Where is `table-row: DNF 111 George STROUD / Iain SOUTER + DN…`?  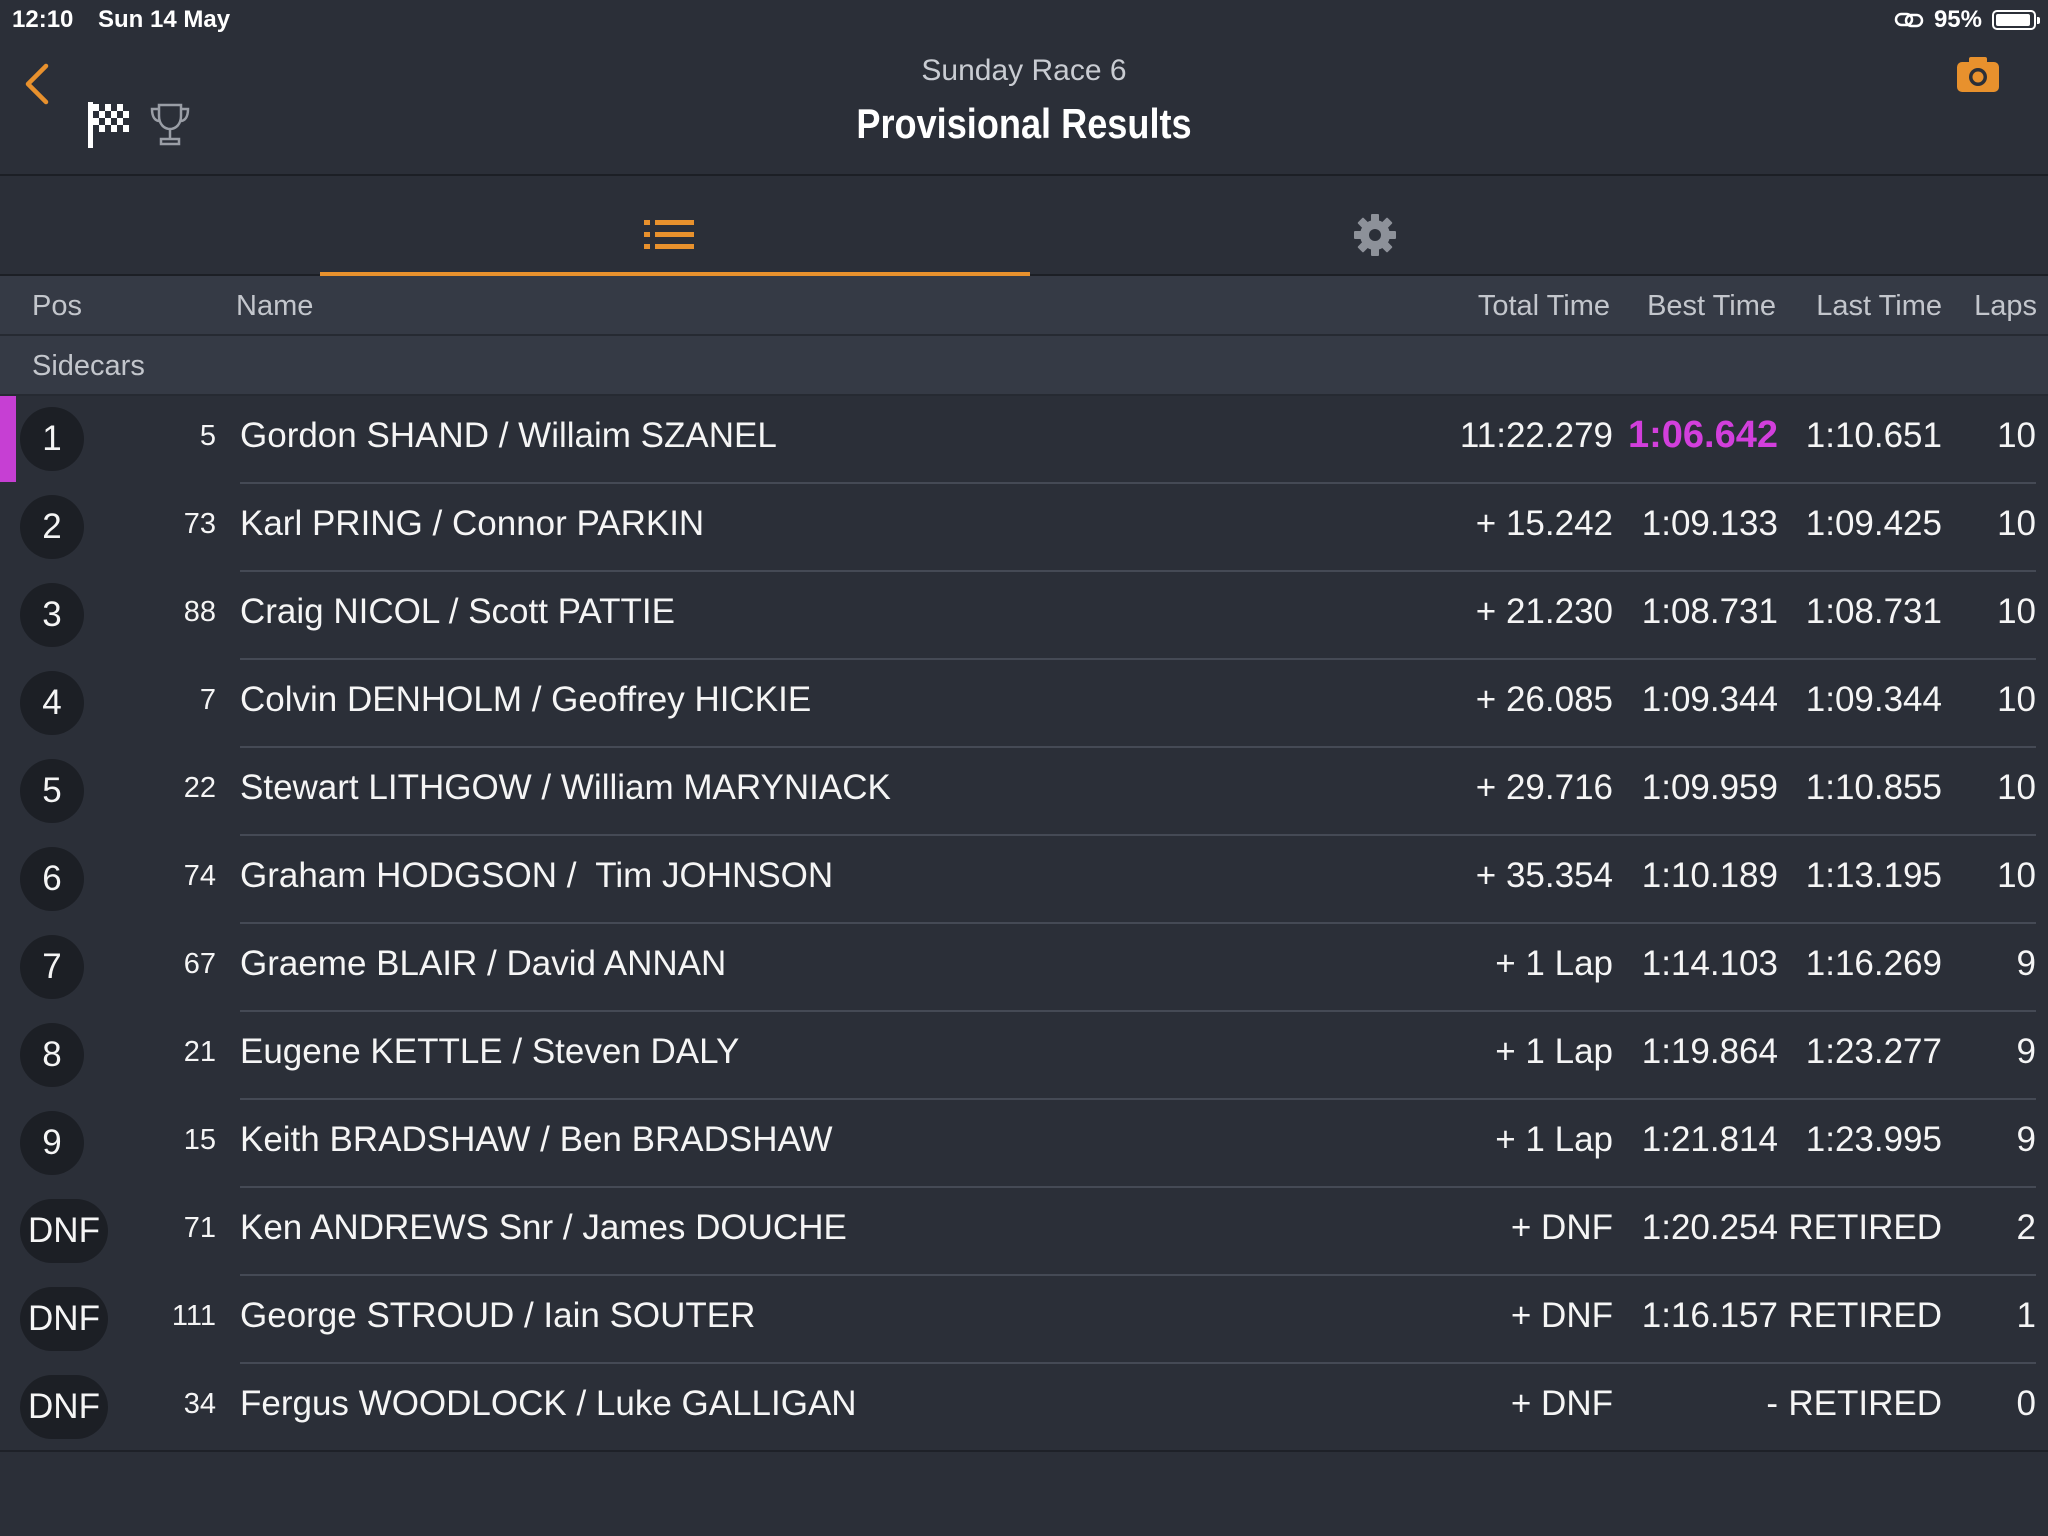
table-row: DNF 111 George STROUD / Iain SOUTER + DN… is located at coordinates (1024, 1320).